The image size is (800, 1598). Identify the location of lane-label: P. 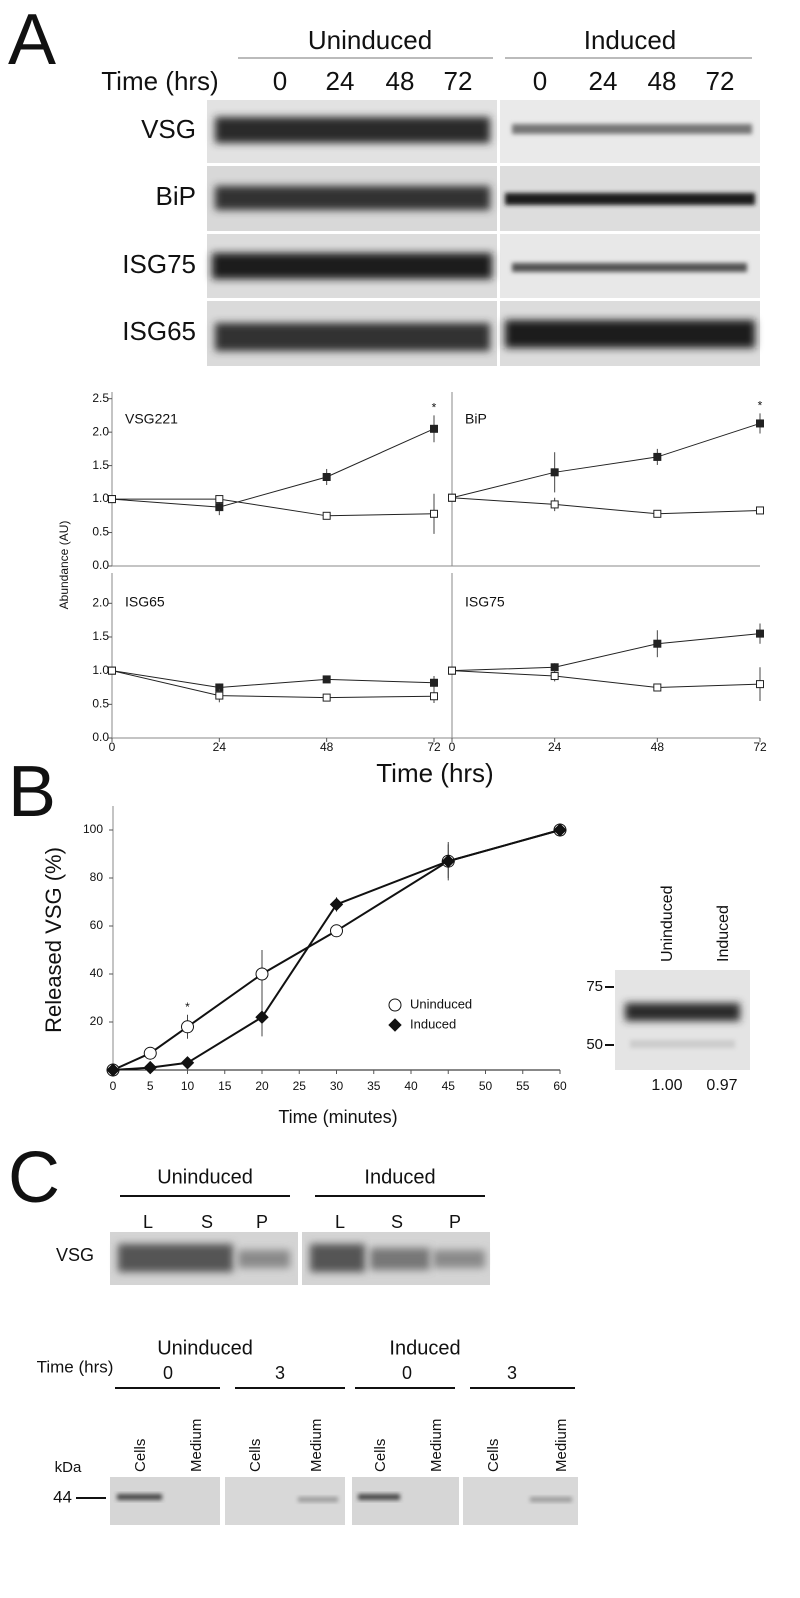
(262, 1222).